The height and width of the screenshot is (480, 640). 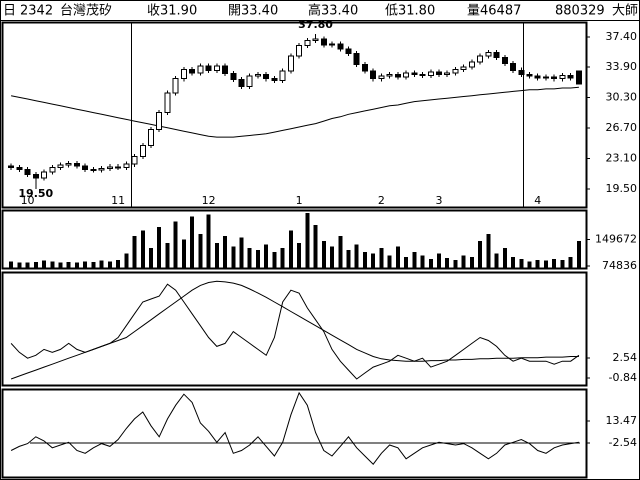 What do you see at coordinates (381, 200) in the screenshot?
I see `x-tick-label: 2` at bounding box center [381, 200].